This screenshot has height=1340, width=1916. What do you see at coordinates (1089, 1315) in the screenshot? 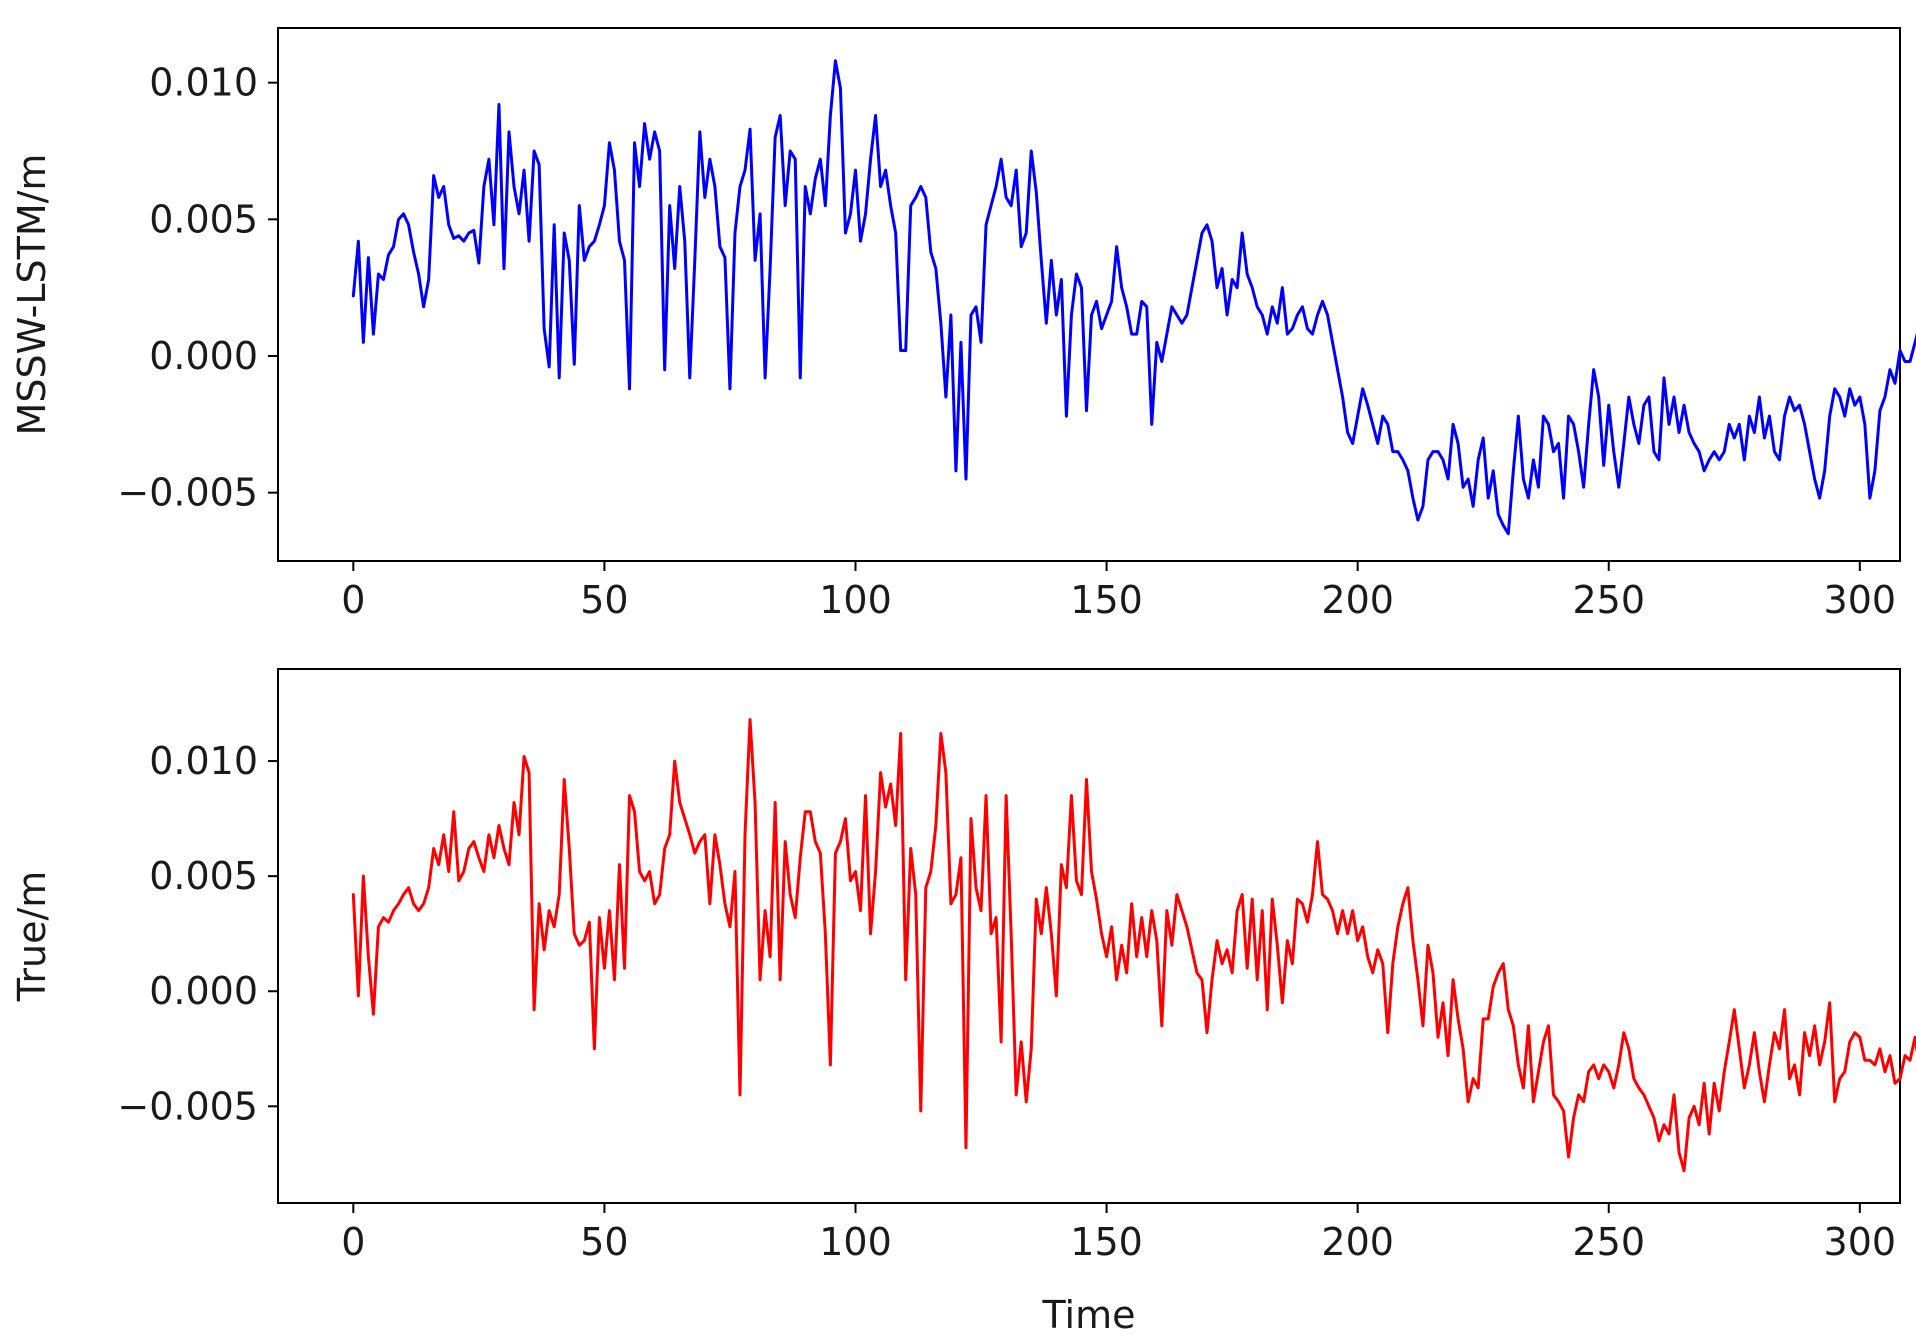
I see `bottom-x-axis-label: Time` at bounding box center [1089, 1315].